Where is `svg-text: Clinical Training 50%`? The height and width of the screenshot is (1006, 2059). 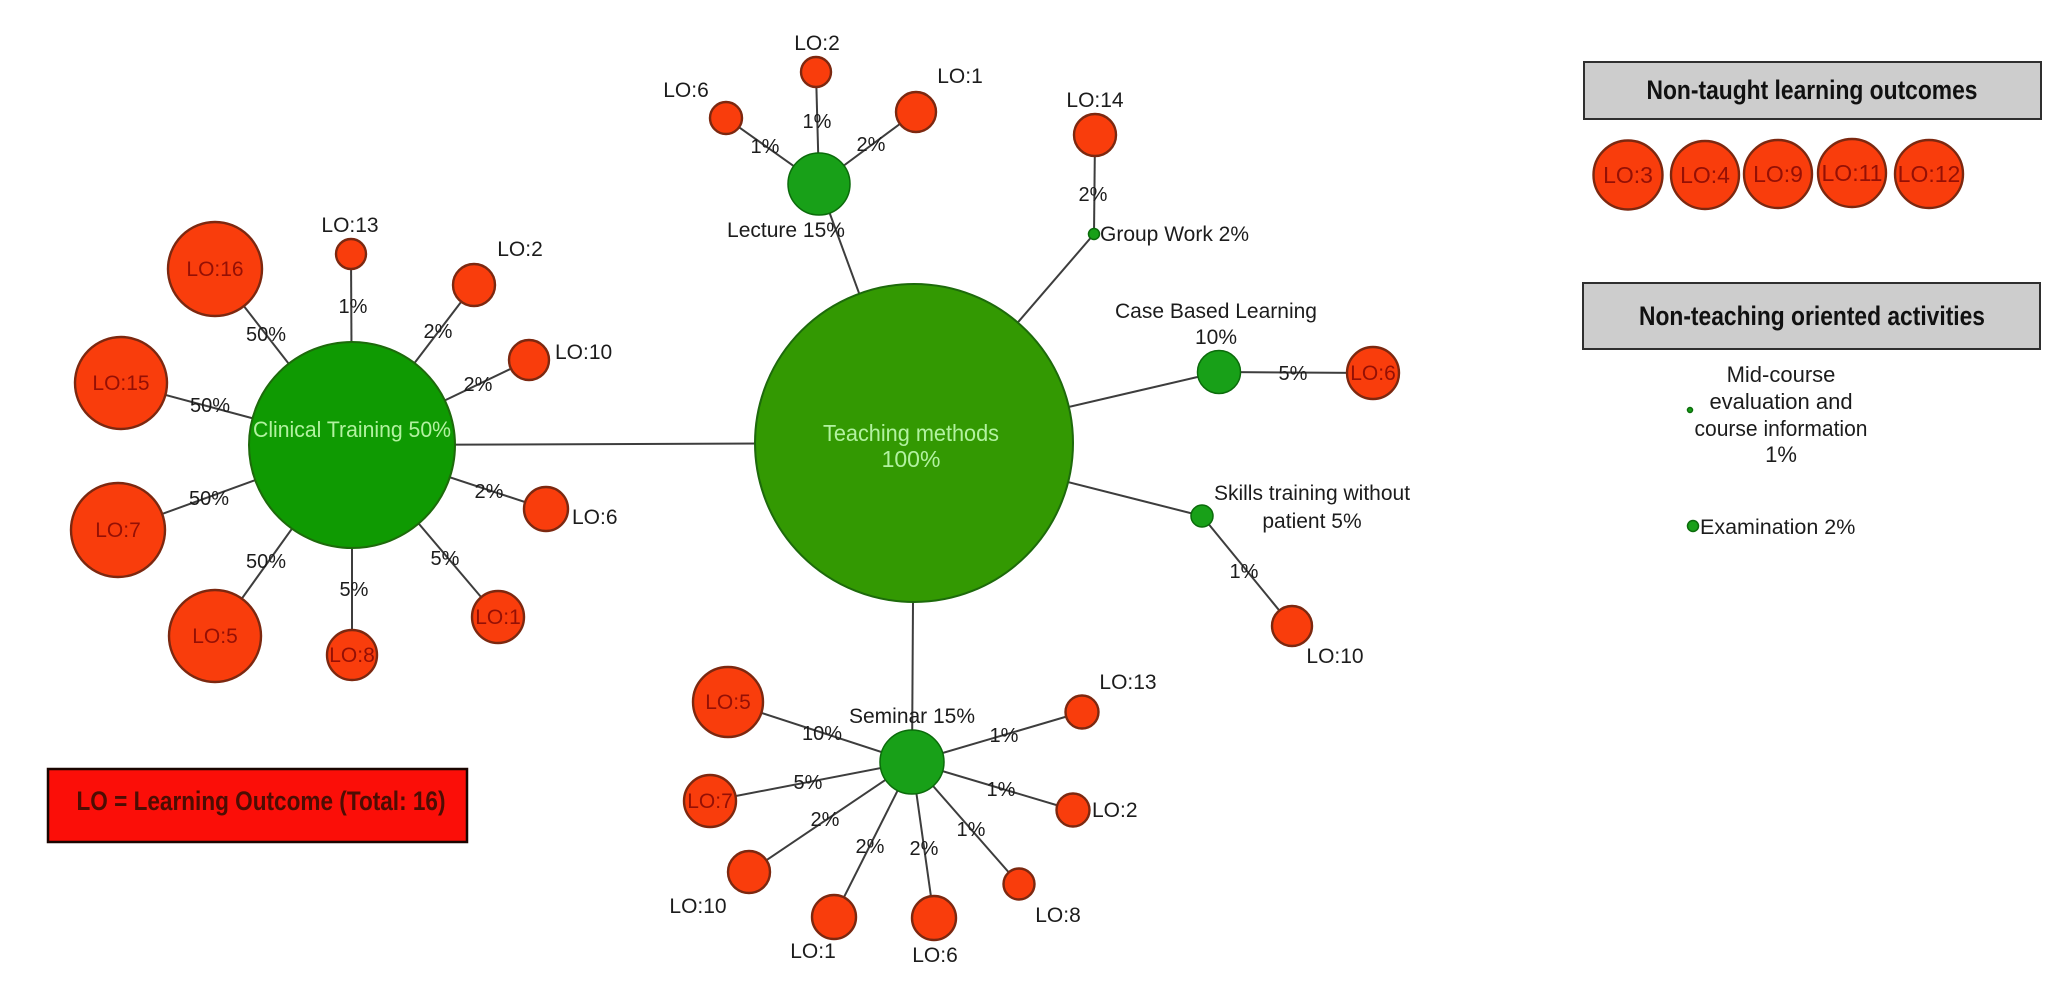 svg-text: Clinical Training 50% is located at coordinates (352, 429).